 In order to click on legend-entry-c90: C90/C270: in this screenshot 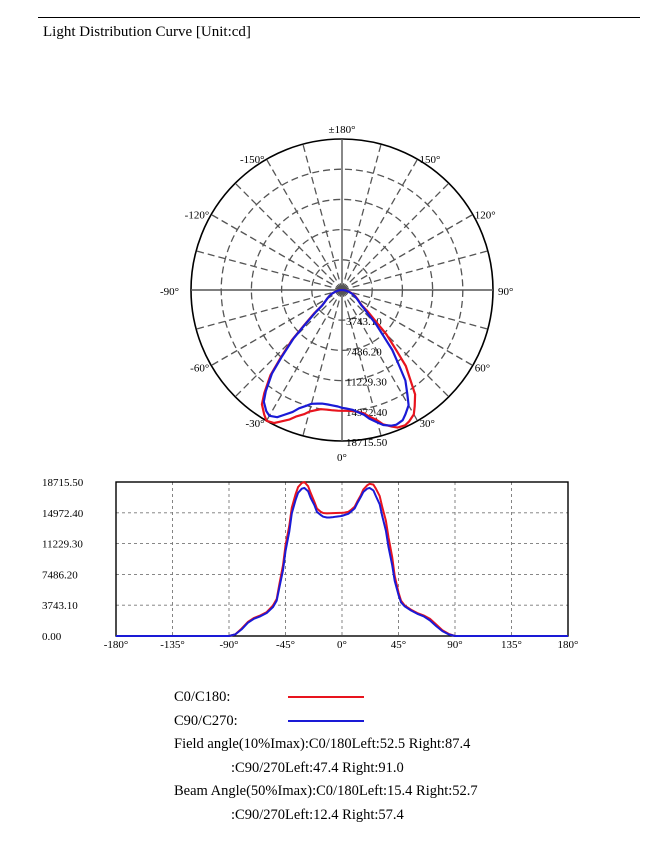, I will do `click(326, 722)`.